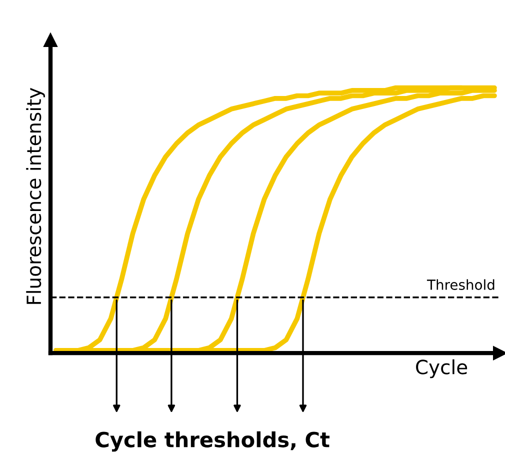 The image size is (505, 455). I want to click on x-axis-title: Cycle, so click(442, 368).